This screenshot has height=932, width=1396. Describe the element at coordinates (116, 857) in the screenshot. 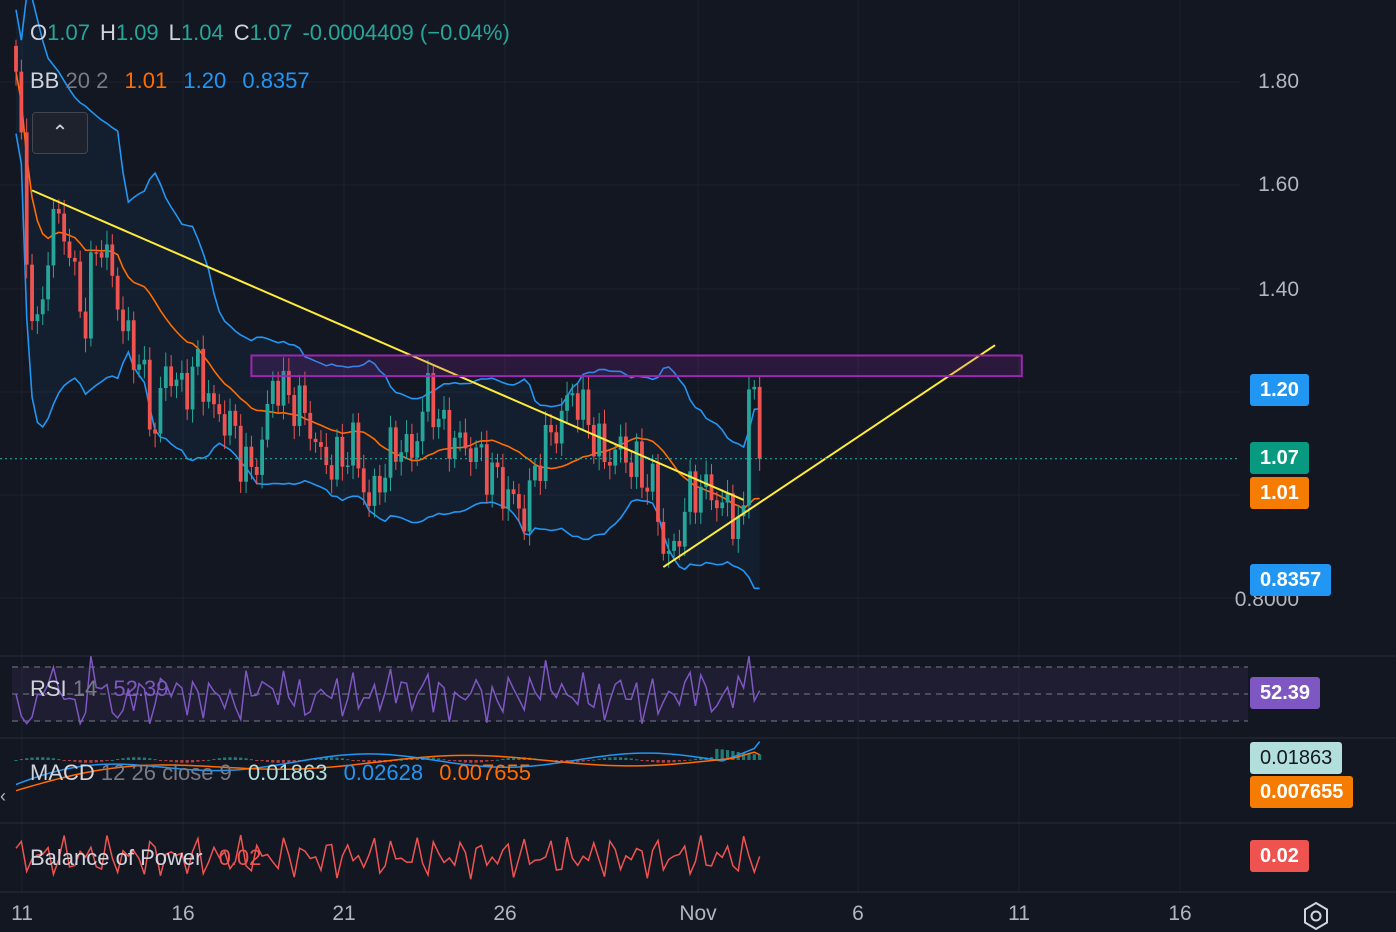

I see `bop-name: Balance of Power` at that location.